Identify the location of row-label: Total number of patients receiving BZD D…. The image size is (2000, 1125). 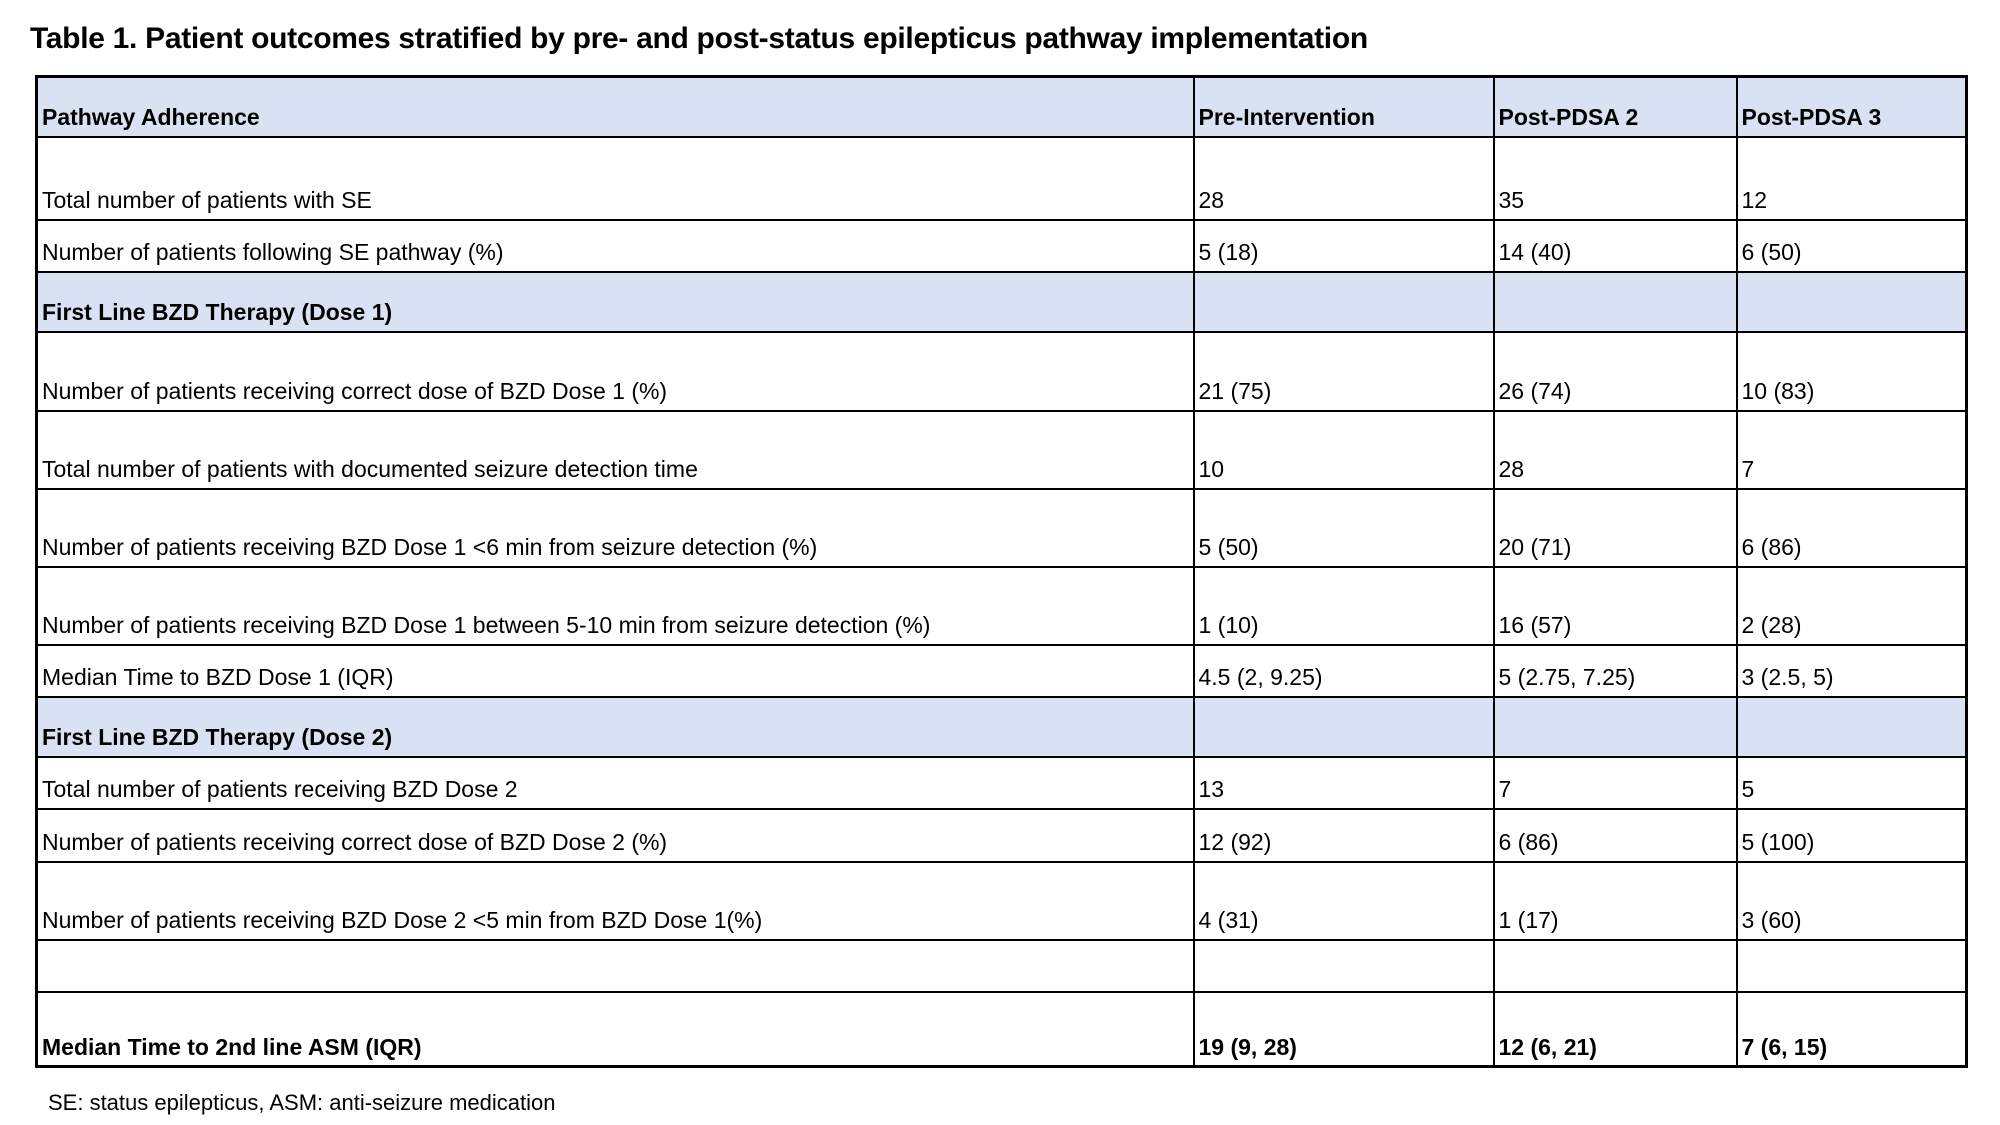
(615, 782).